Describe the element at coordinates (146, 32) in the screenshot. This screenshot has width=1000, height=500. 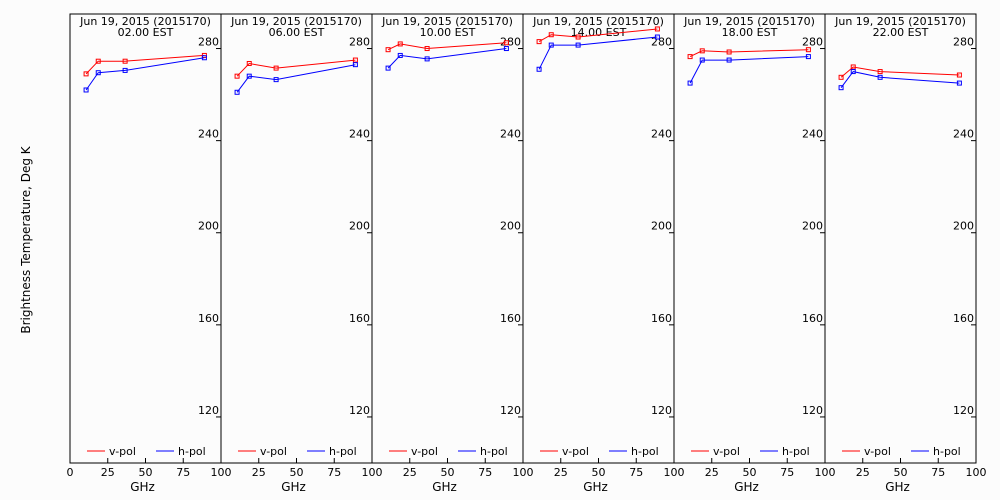
I see `panel-subtitle: 02.00 EST` at that location.